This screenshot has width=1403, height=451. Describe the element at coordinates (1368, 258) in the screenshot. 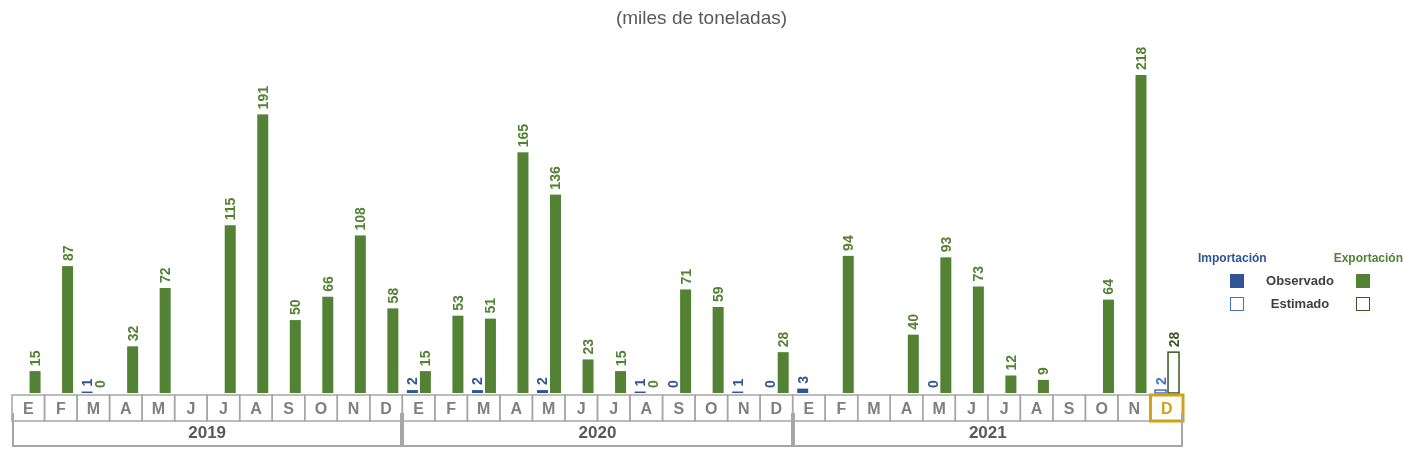

I see `text: Exportación` at that location.